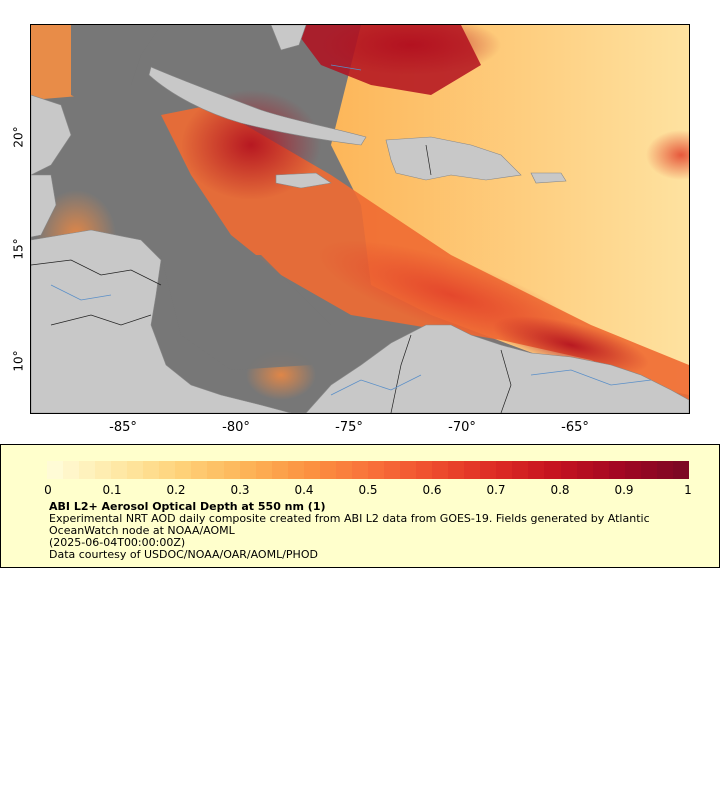  I want to click on lon-tick: -75°, so click(349, 427).